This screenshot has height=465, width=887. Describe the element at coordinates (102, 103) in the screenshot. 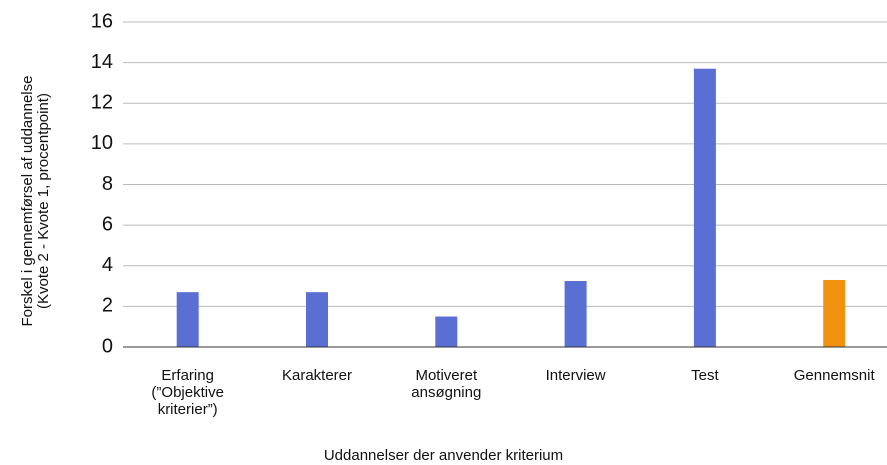

I see `y-tick-label: 12` at that location.